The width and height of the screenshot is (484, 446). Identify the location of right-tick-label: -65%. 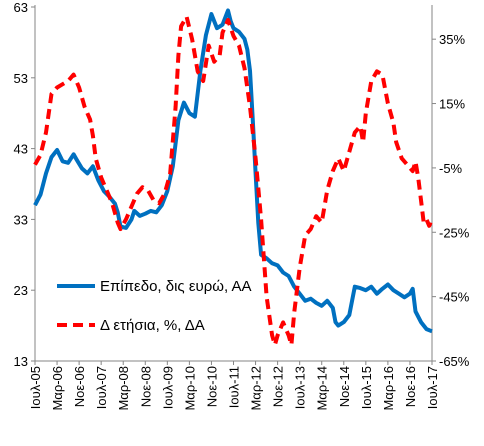
(454, 361).